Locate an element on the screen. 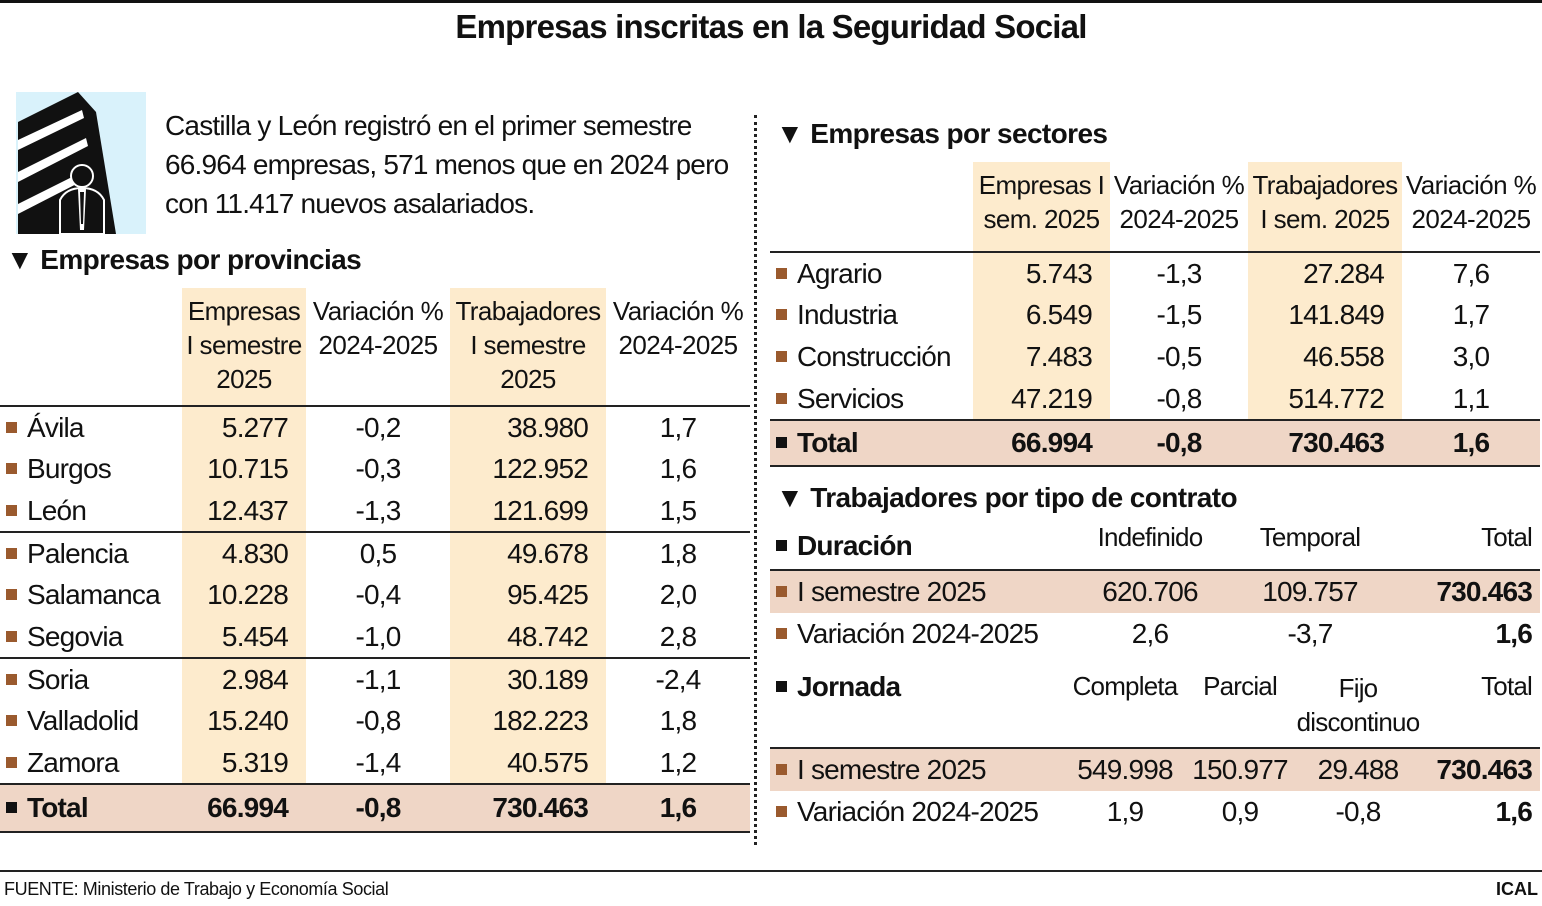 The image size is (1542, 906). cell-value: 10.715 is located at coordinates (244, 469).